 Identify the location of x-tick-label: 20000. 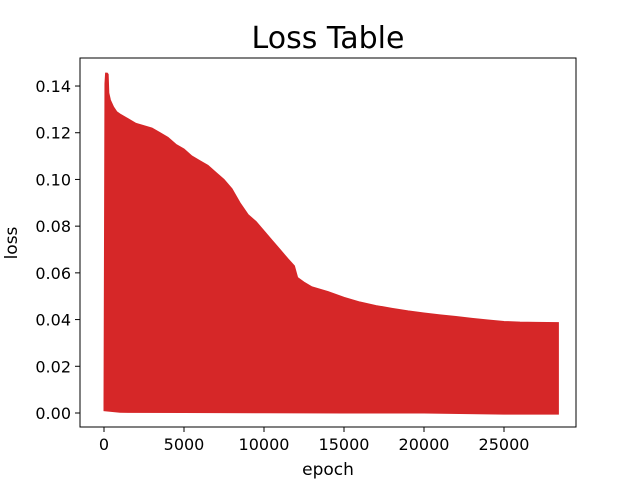
(424, 444).